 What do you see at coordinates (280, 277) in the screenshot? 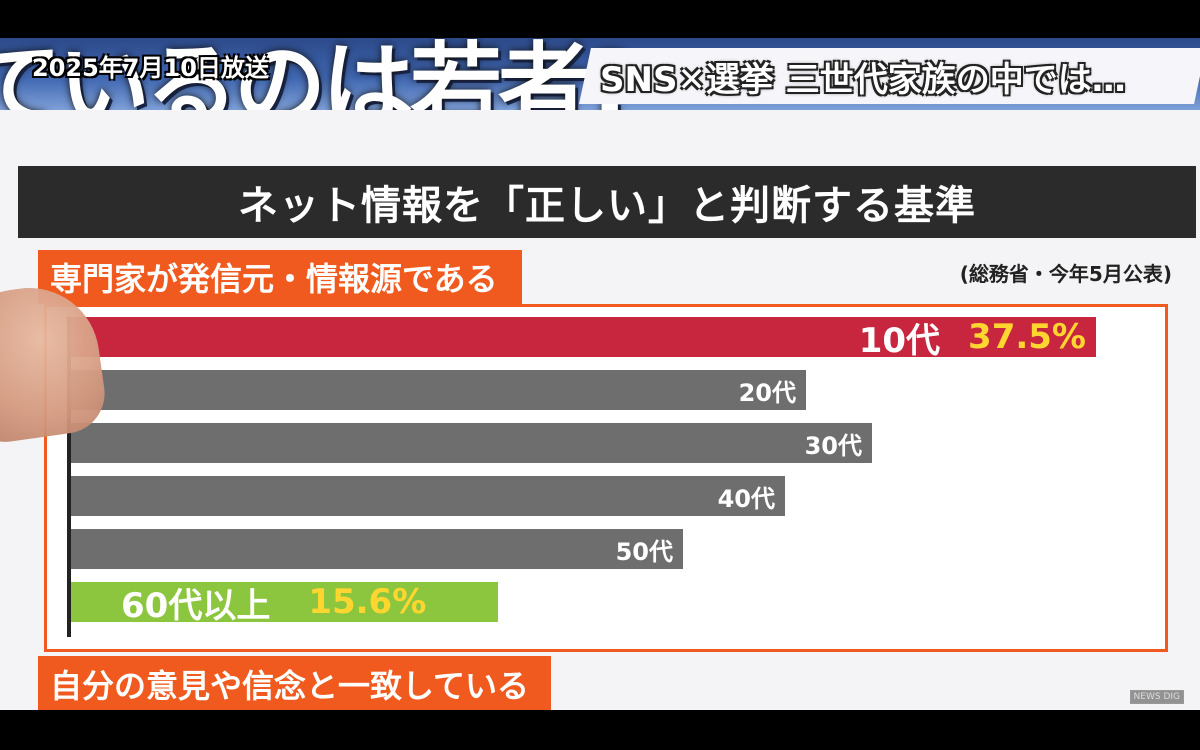
I see `category-label: 専門家が発信元・情報源である` at bounding box center [280, 277].